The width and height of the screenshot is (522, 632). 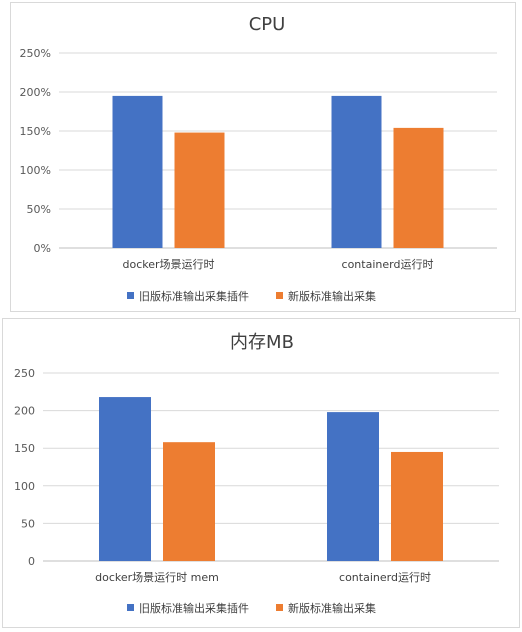 I want to click on y-tick-label: 200%, so click(x=35, y=92).